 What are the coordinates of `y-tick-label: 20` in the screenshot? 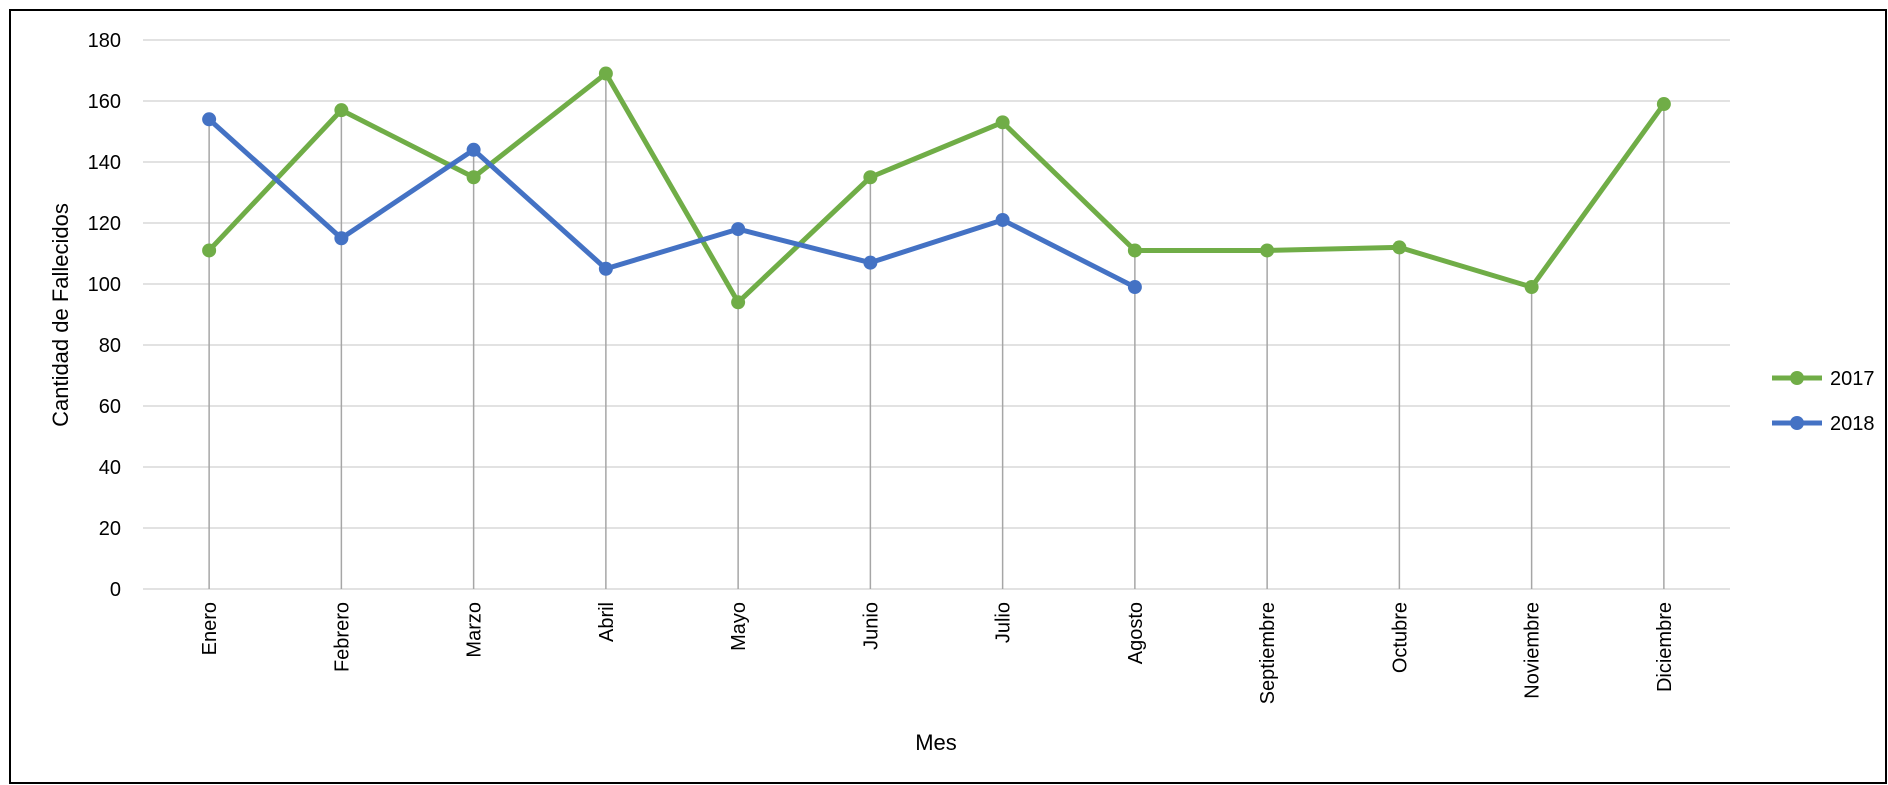 It's located at (110, 529).